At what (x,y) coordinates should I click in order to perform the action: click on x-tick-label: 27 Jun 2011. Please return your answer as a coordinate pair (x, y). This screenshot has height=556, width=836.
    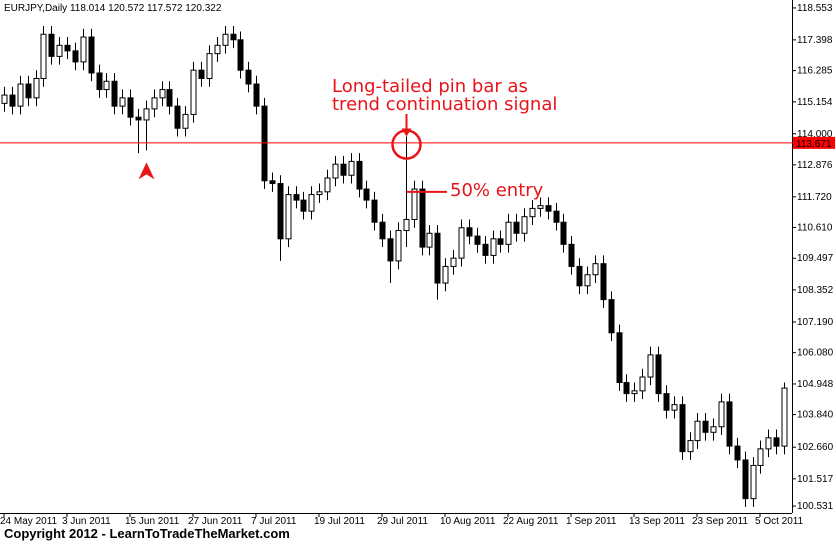
    Looking at the image, I should click on (215, 521).